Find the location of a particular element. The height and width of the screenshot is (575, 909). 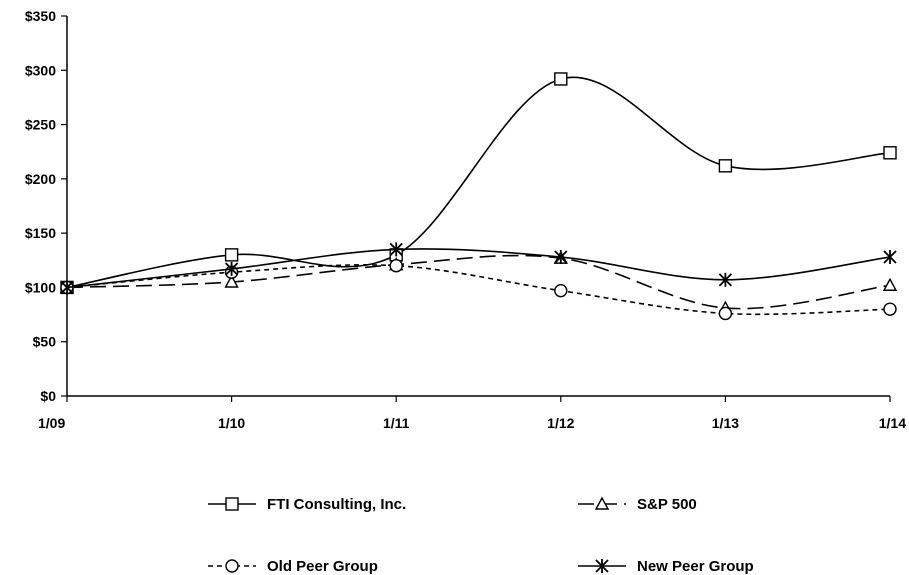

x-tick-label: 1/14 is located at coordinates (892, 423).